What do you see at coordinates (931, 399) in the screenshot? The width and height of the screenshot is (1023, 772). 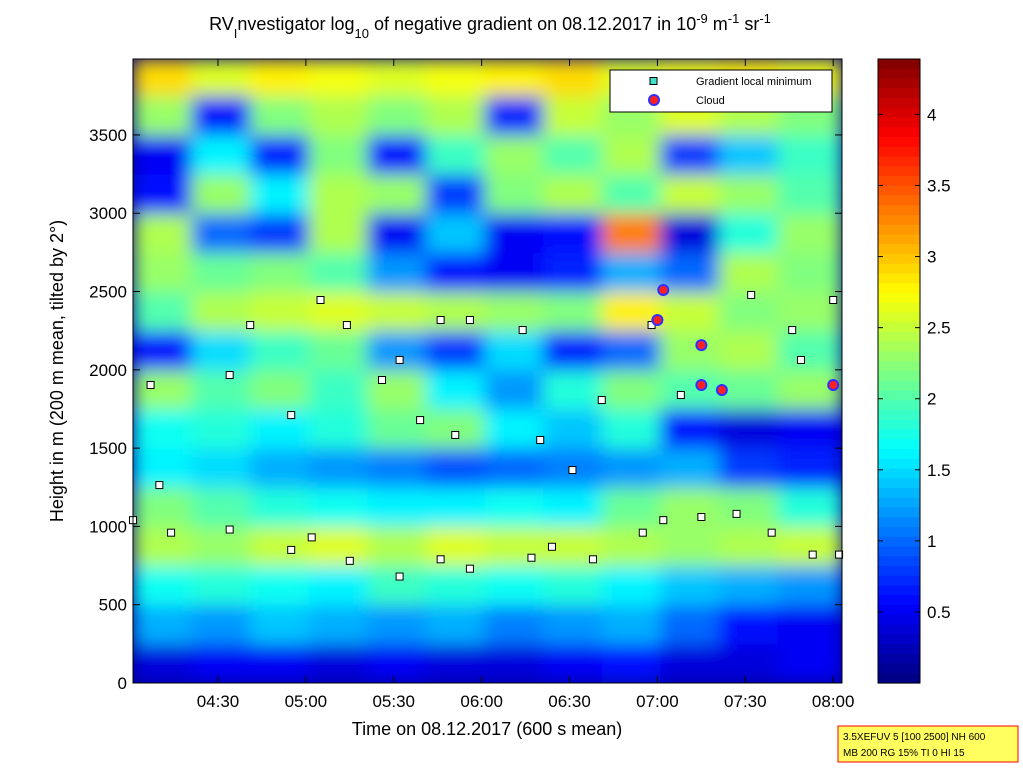 I see `colorbar-tick-label: 2` at bounding box center [931, 399].